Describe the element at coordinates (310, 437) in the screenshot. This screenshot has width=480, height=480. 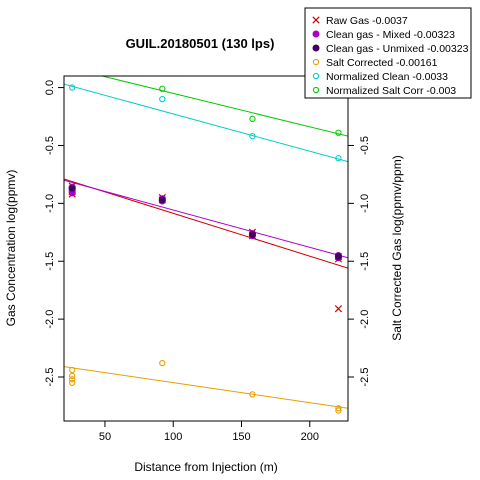
I see `x-tick-label: 200` at that location.